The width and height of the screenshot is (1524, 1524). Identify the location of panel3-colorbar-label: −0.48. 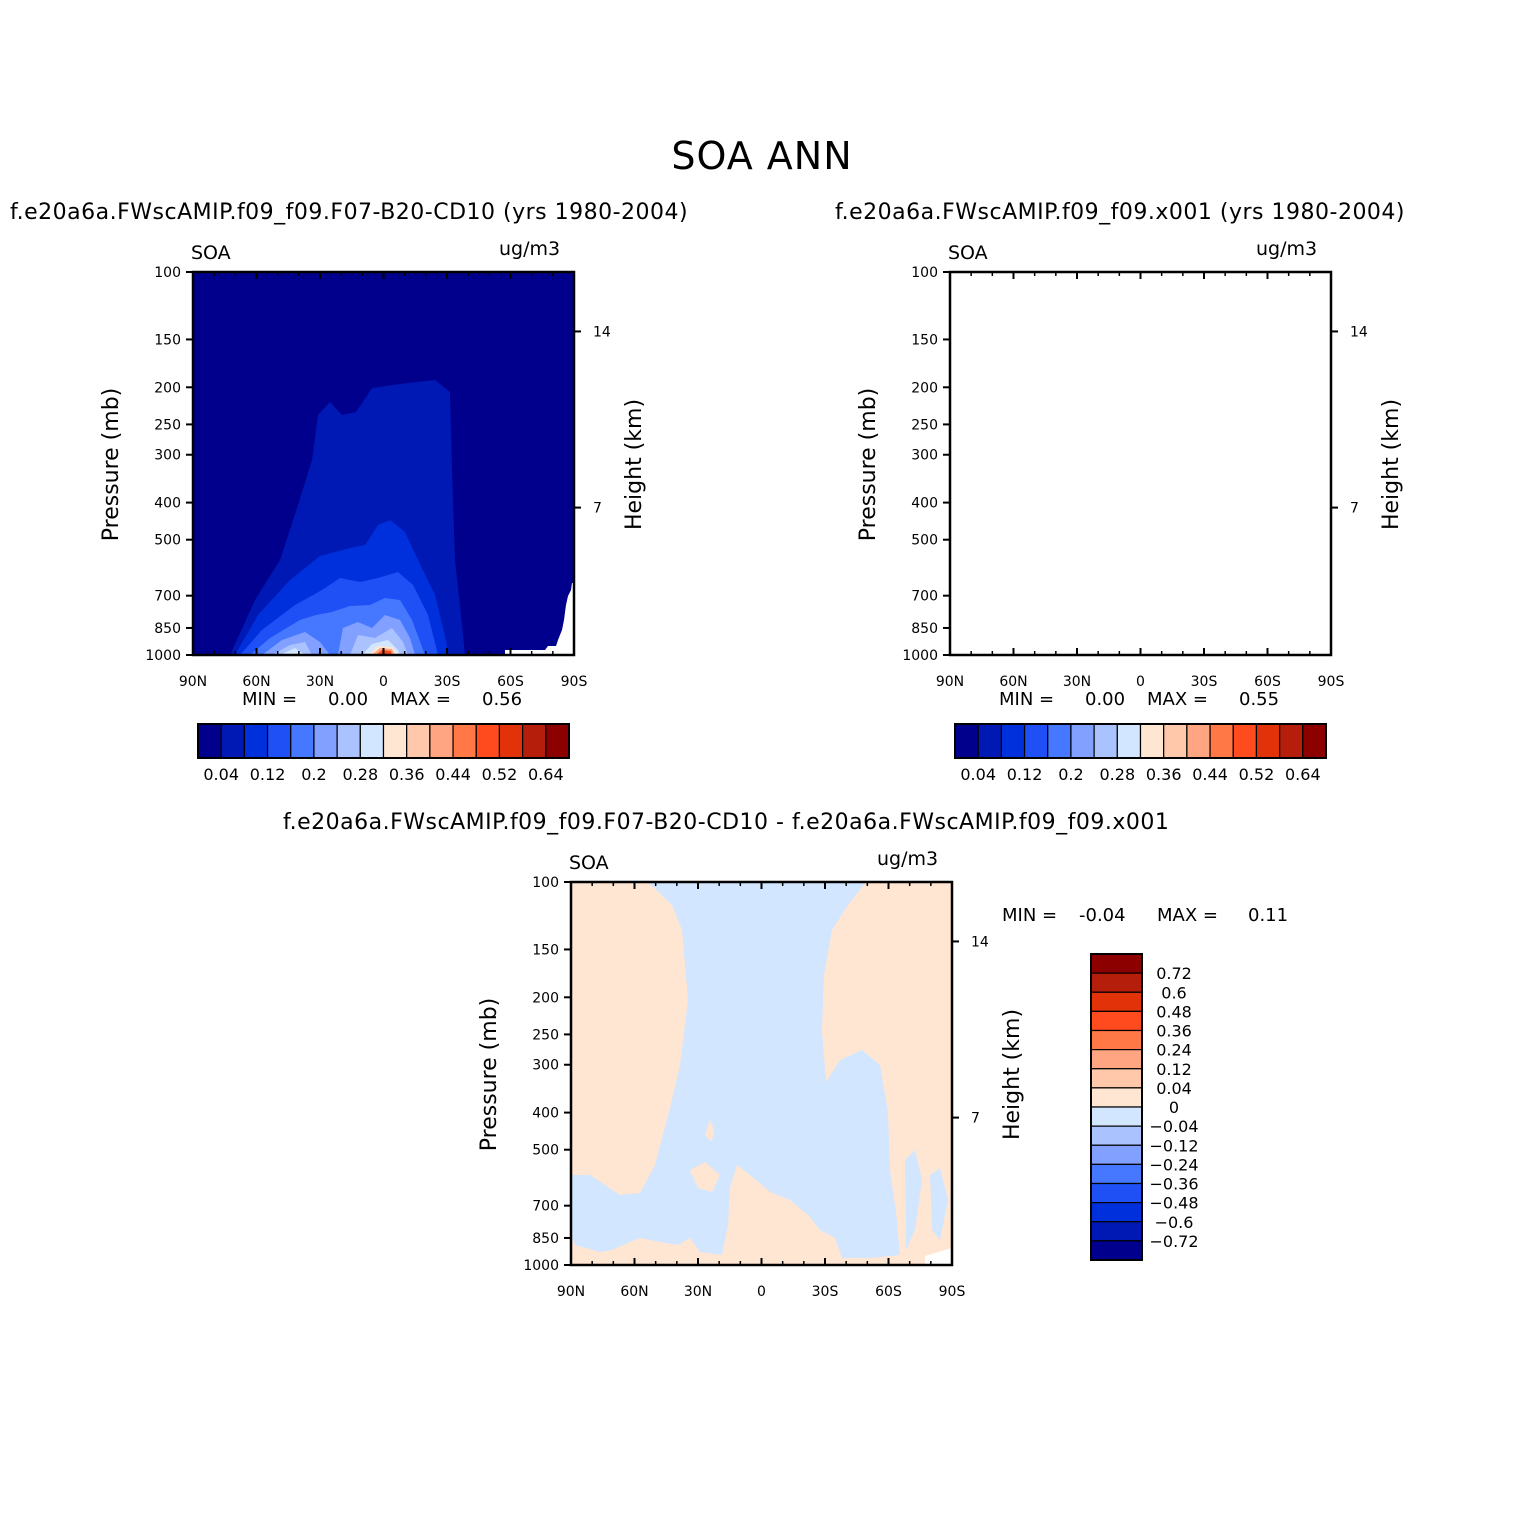
(1173, 1203).